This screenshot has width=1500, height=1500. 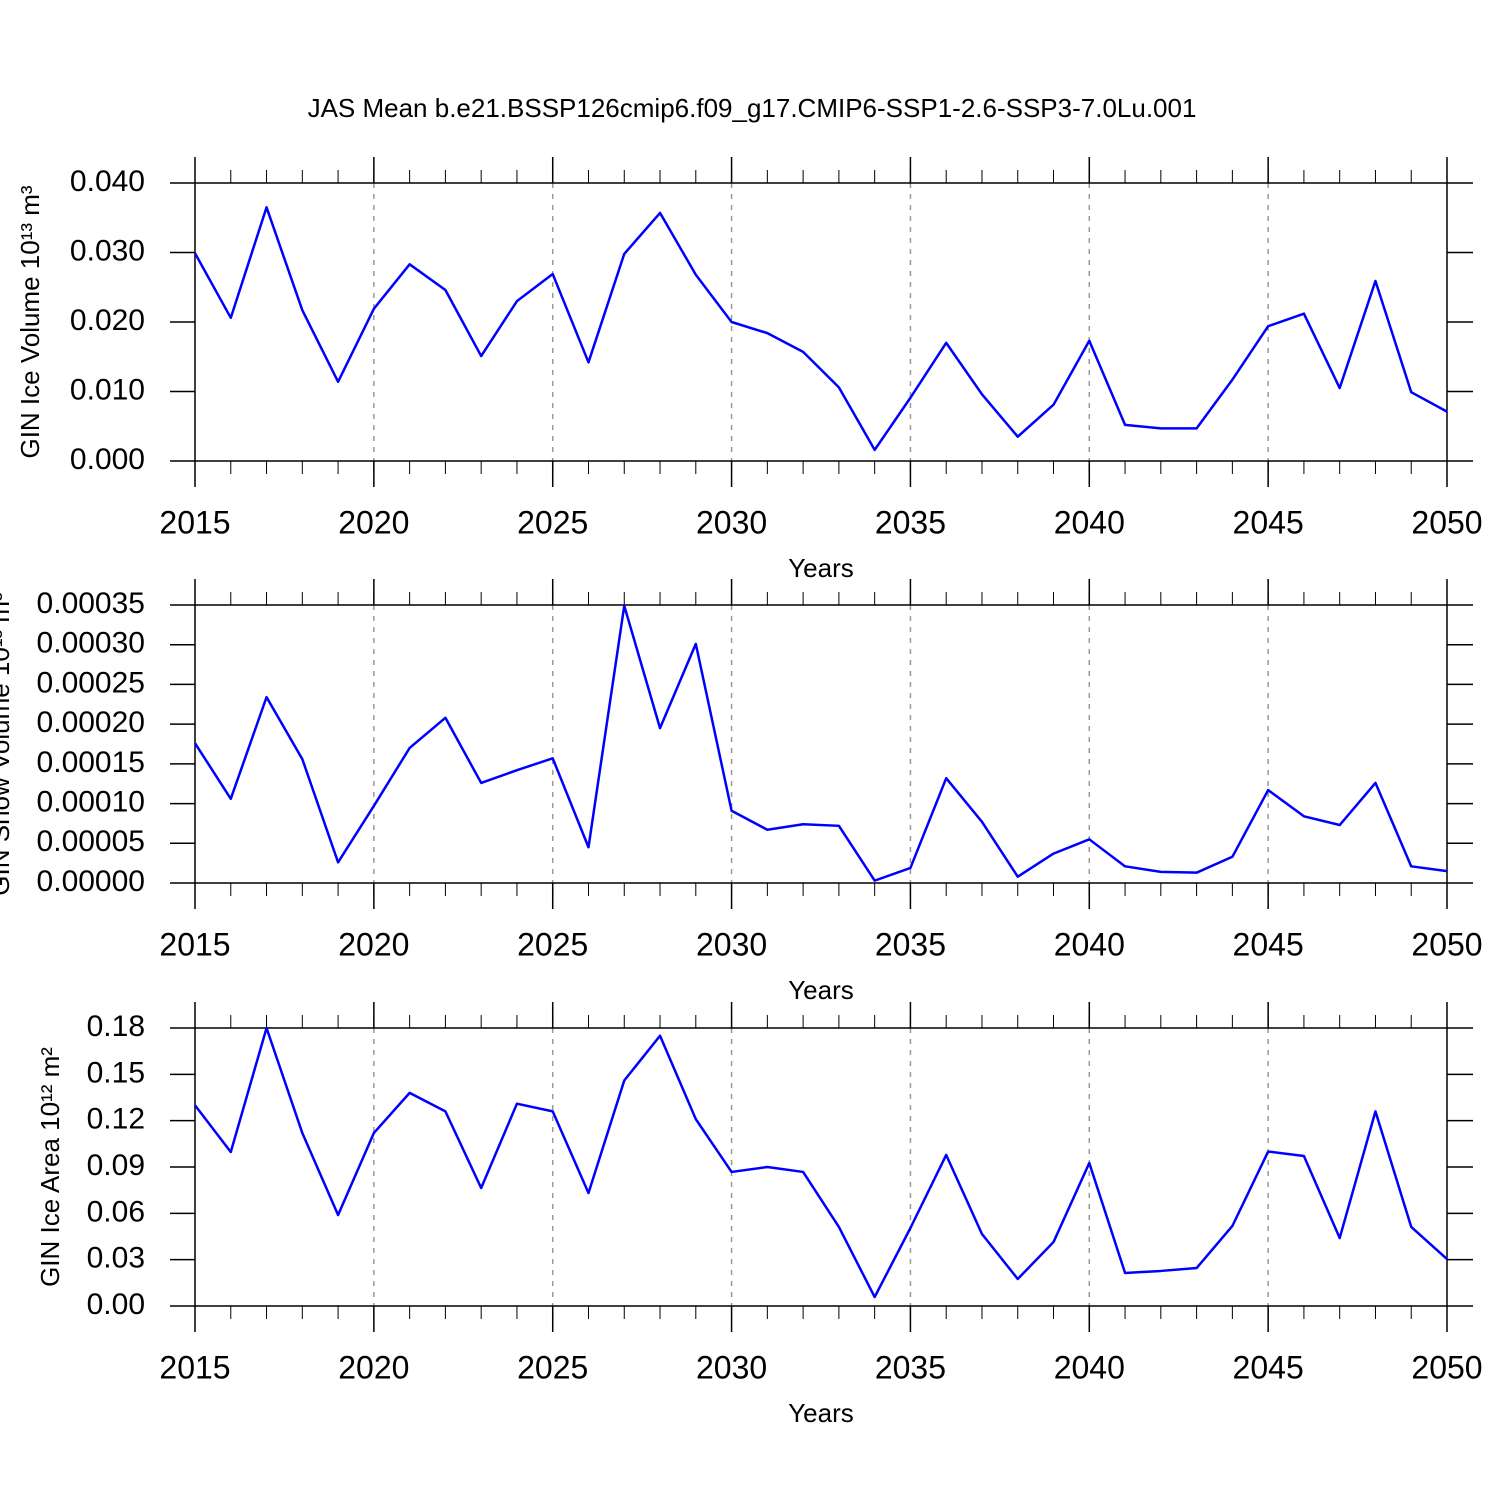 What do you see at coordinates (91, 643) in the screenshot?
I see `y-tick-label: 0.00030` at bounding box center [91, 643].